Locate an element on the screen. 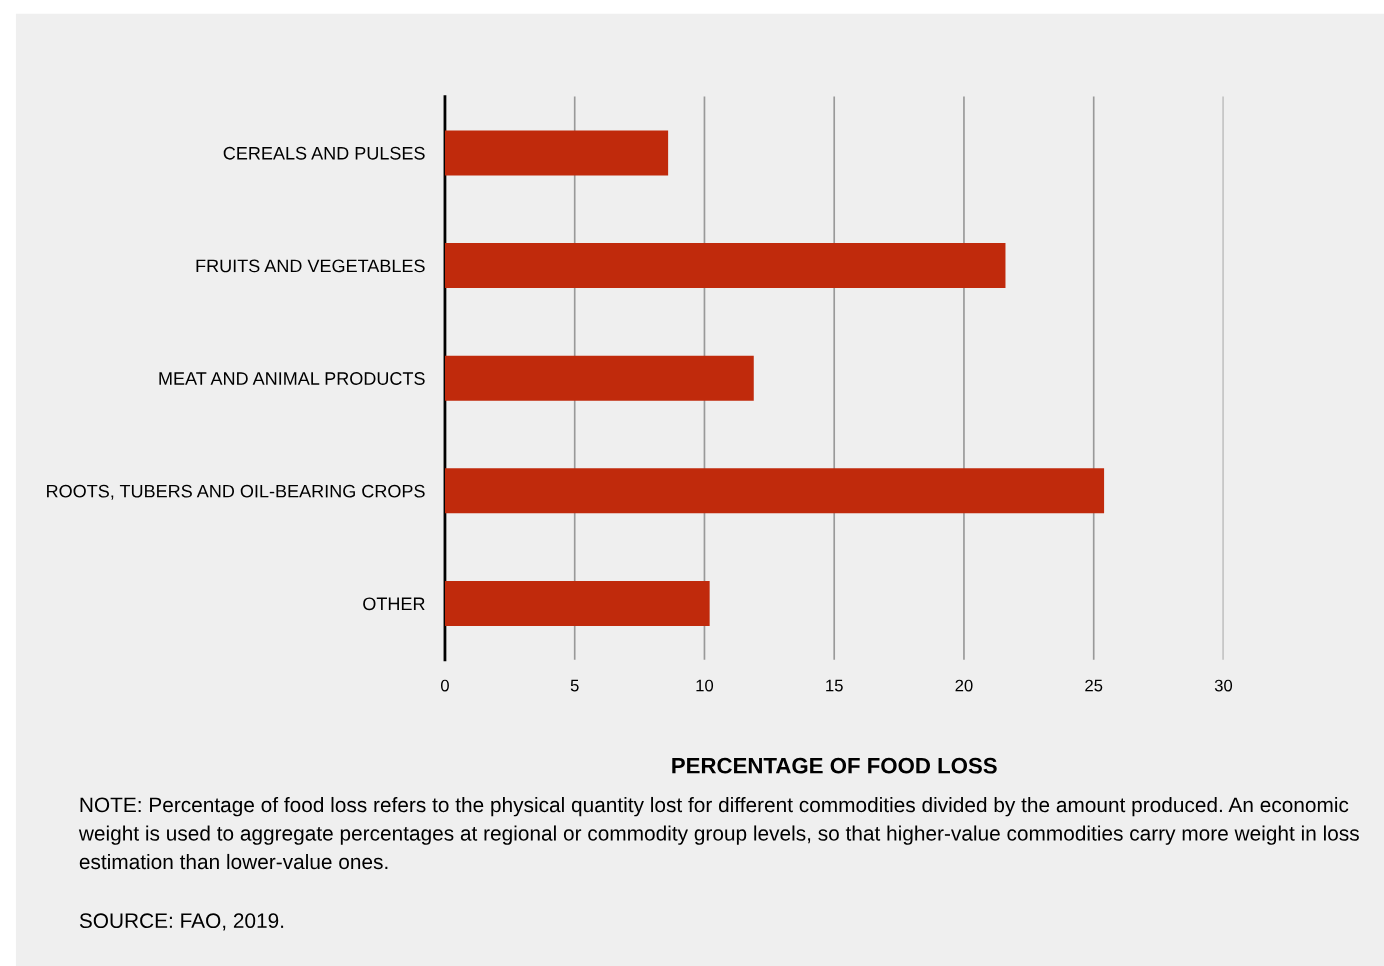  x-tick-label: 10 is located at coordinates (705, 685).